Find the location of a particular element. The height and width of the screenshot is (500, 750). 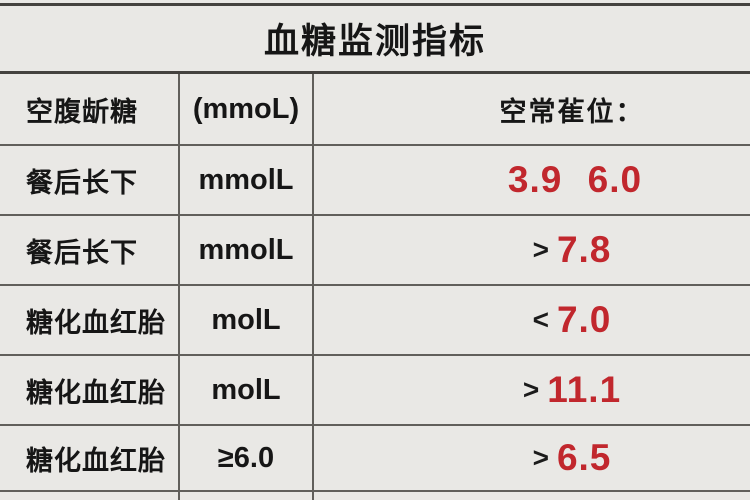

value-number: 3.9 6.0 is located at coordinates (575, 179).